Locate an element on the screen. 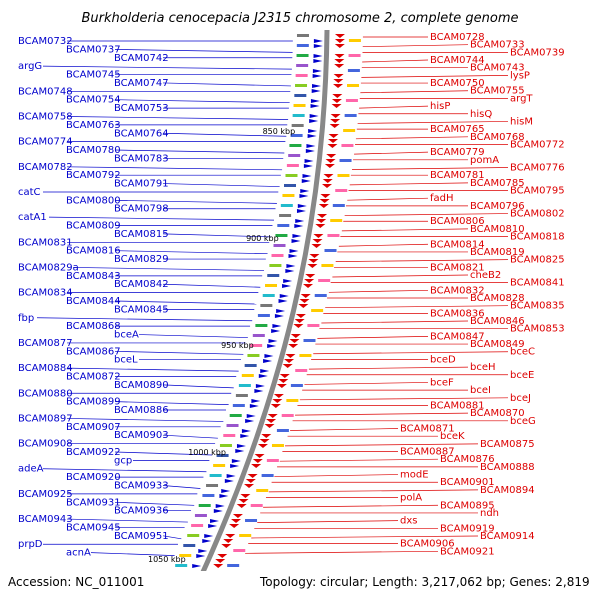  left-gene-label: bceL is located at coordinates (126, 360).